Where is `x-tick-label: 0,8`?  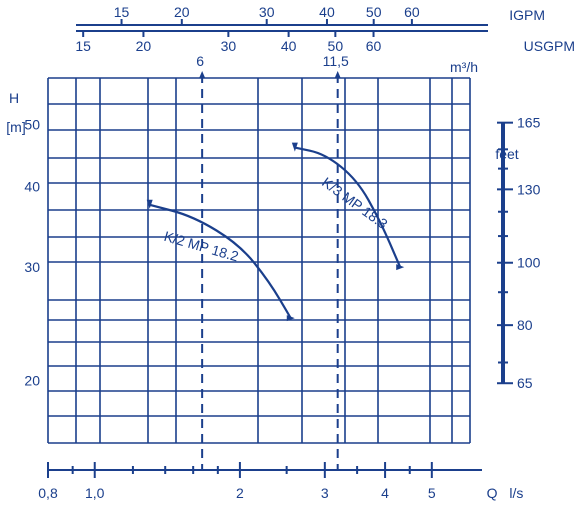 x-tick-label: 0,8 is located at coordinates (48, 493).